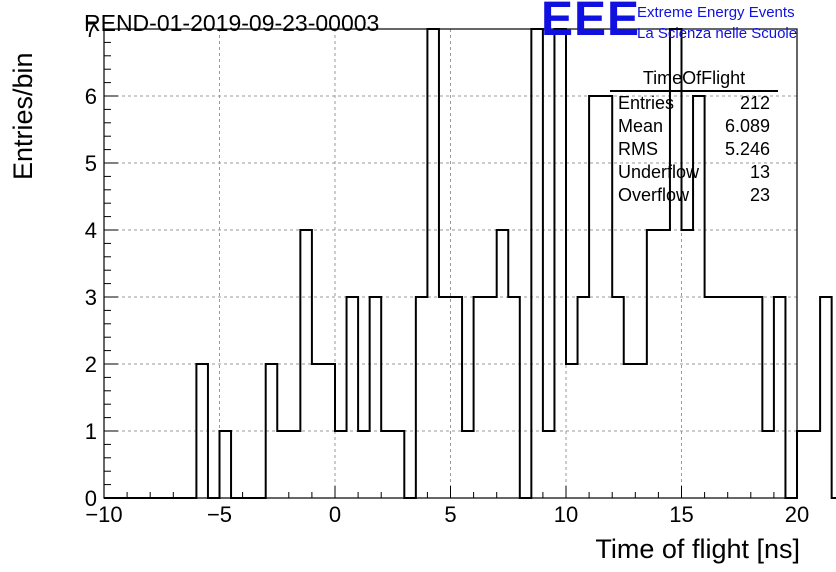 Image resolution: width=836 pixels, height=572 pixels. I want to click on stats-row-overflow: Overflow 23, so click(694, 195).